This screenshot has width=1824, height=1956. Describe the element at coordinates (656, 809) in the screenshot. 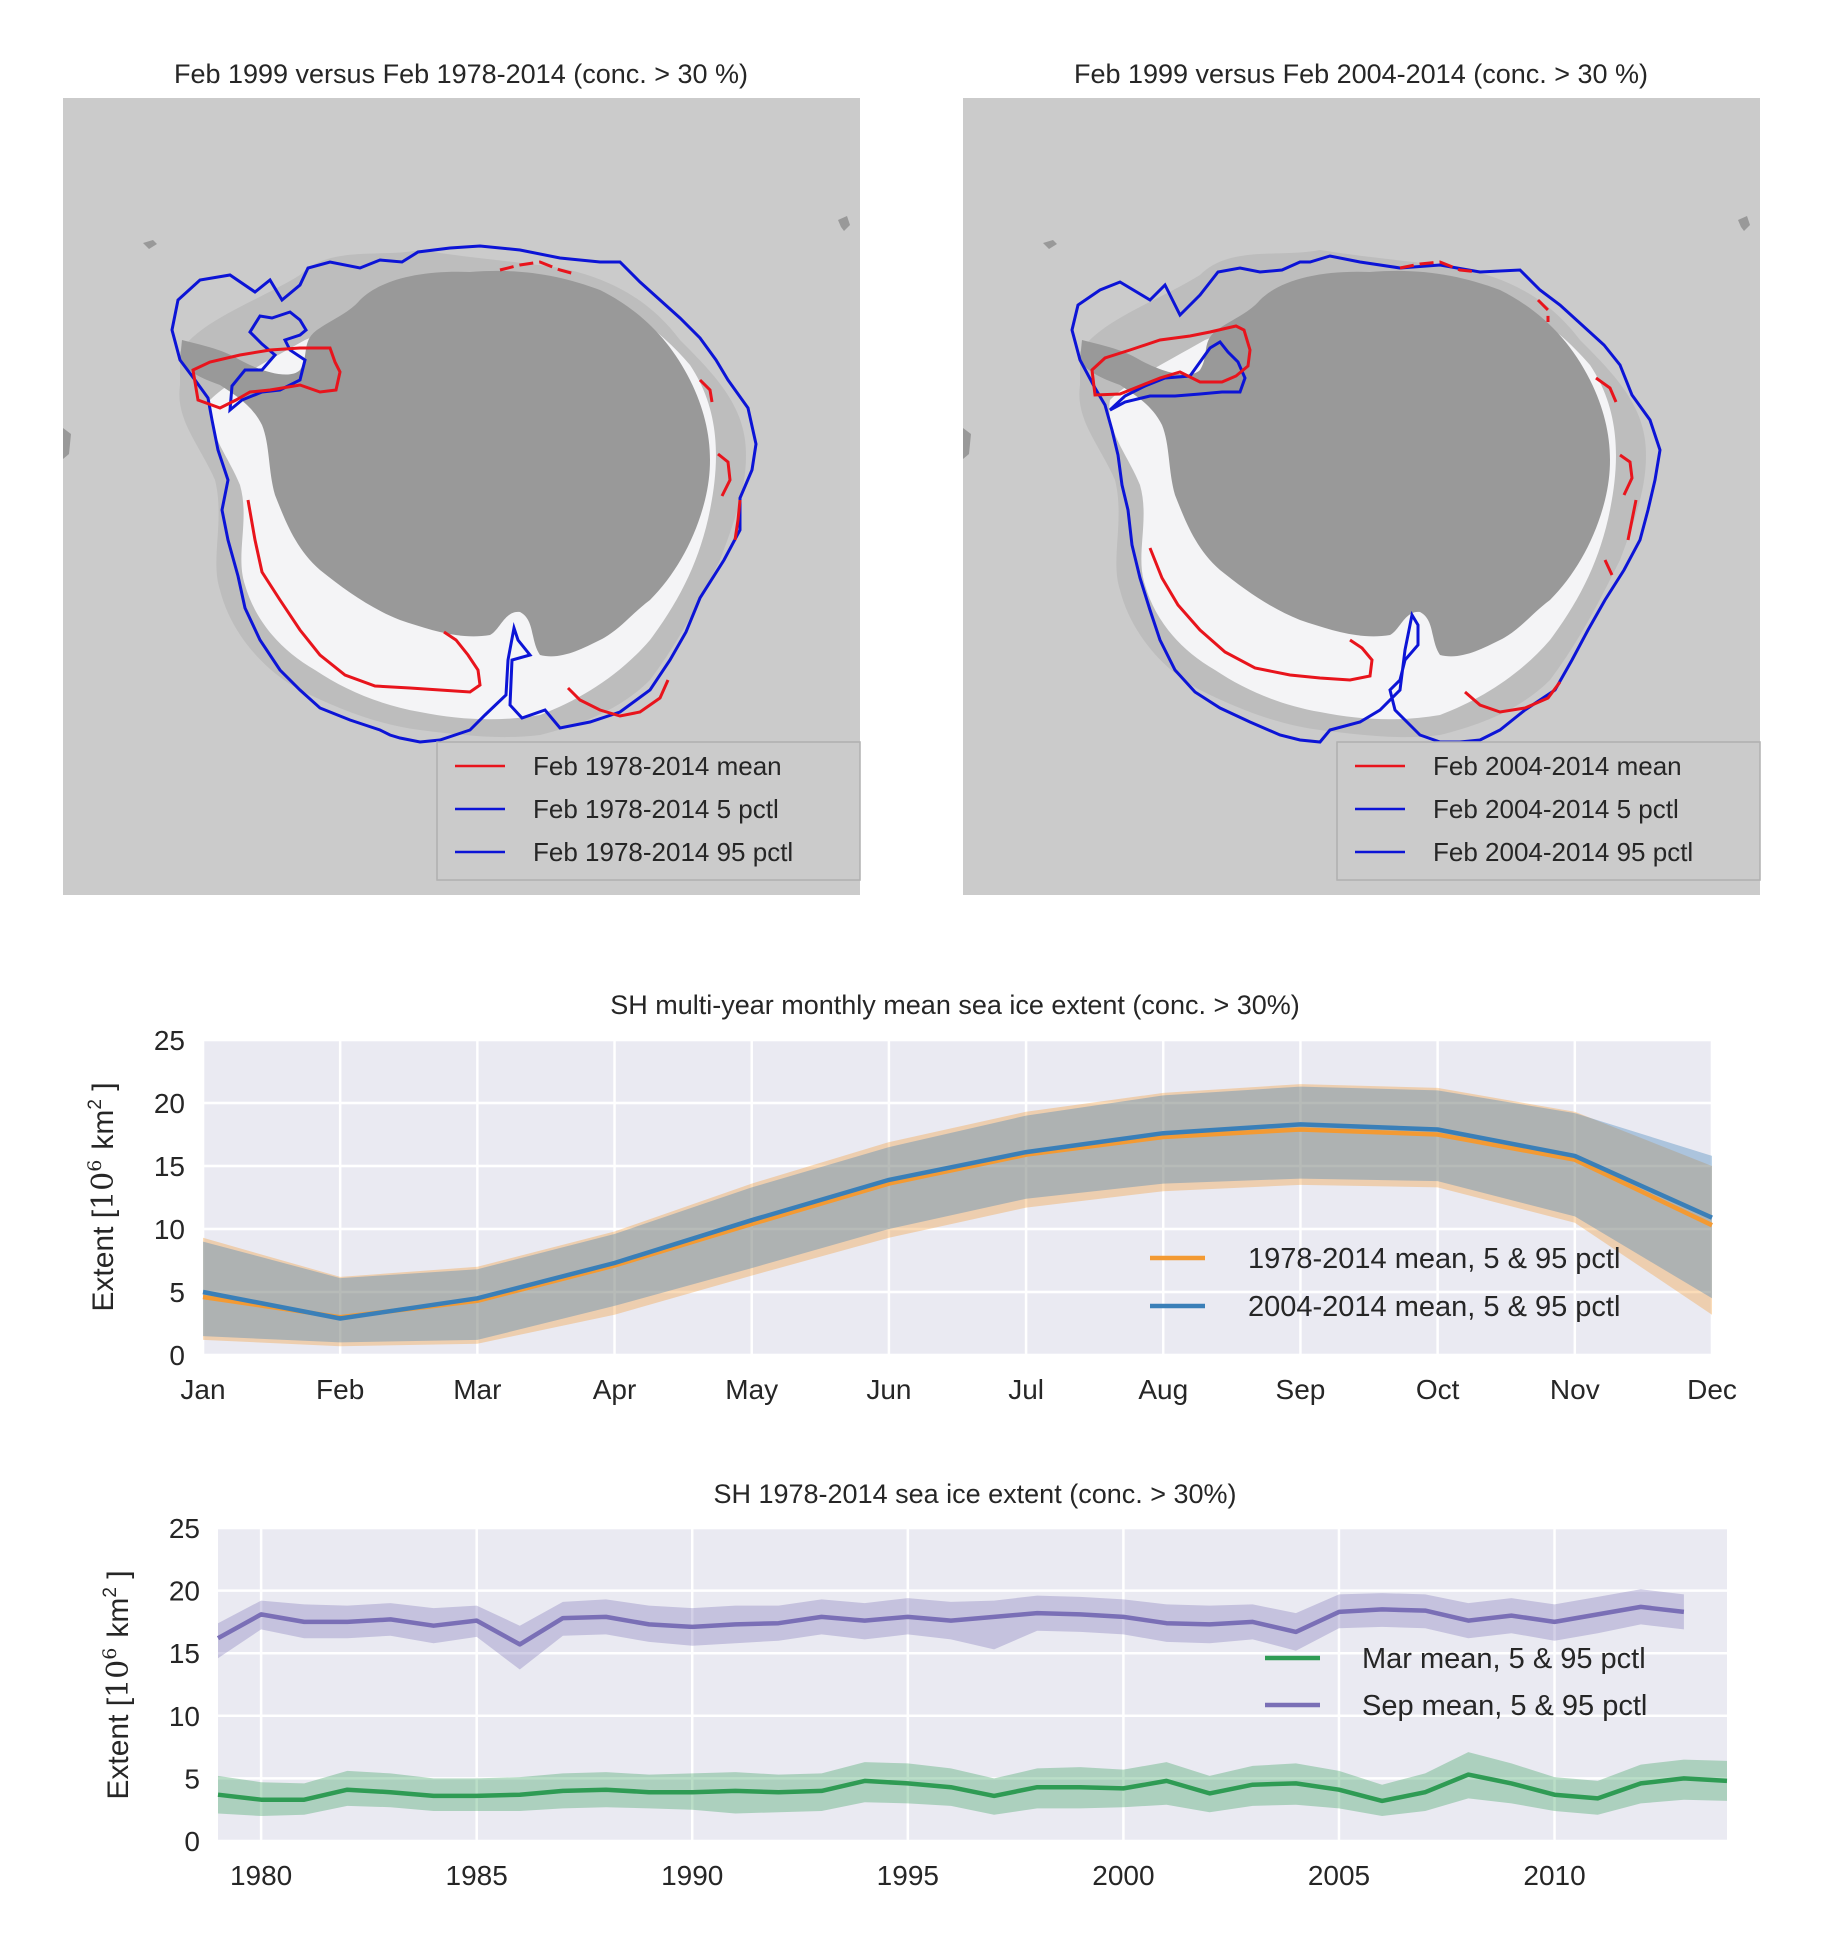

I see `legend-label: Feb 1978-2014 5 pctl` at that location.